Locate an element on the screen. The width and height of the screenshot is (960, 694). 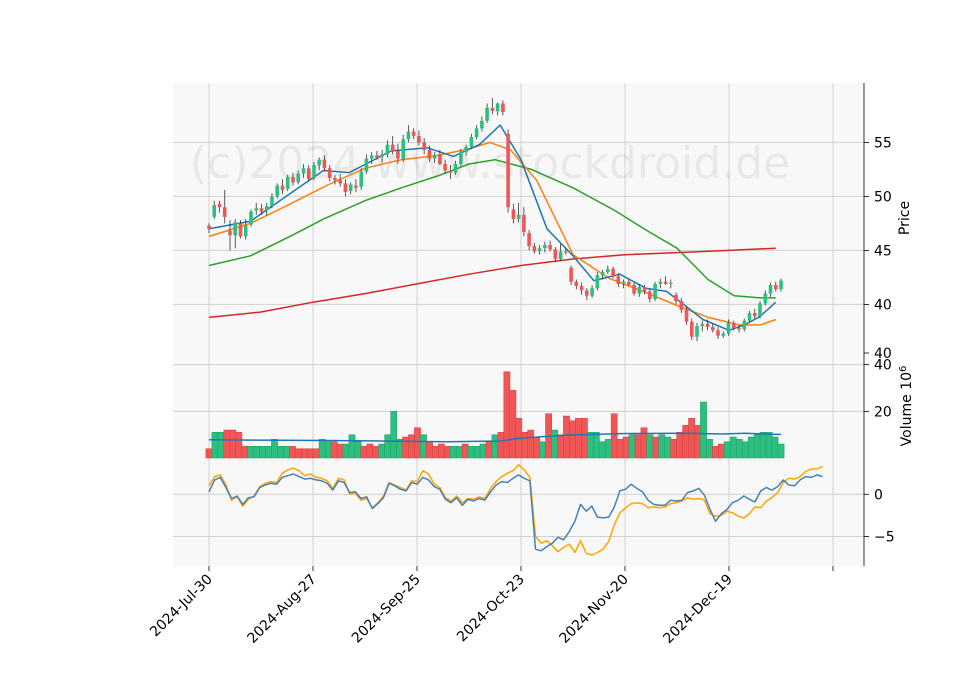
price-tick-label: 40 is located at coordinates (883, 305).